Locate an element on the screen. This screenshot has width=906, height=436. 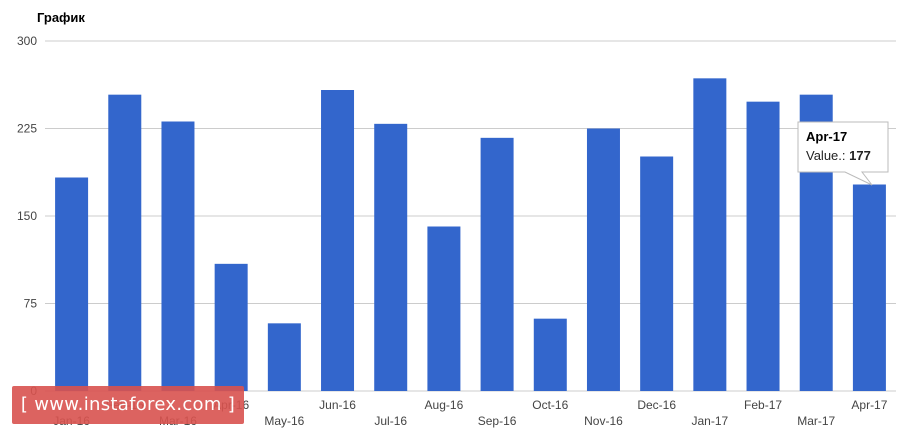
chart-title: График is located at coordinates (61, 17).